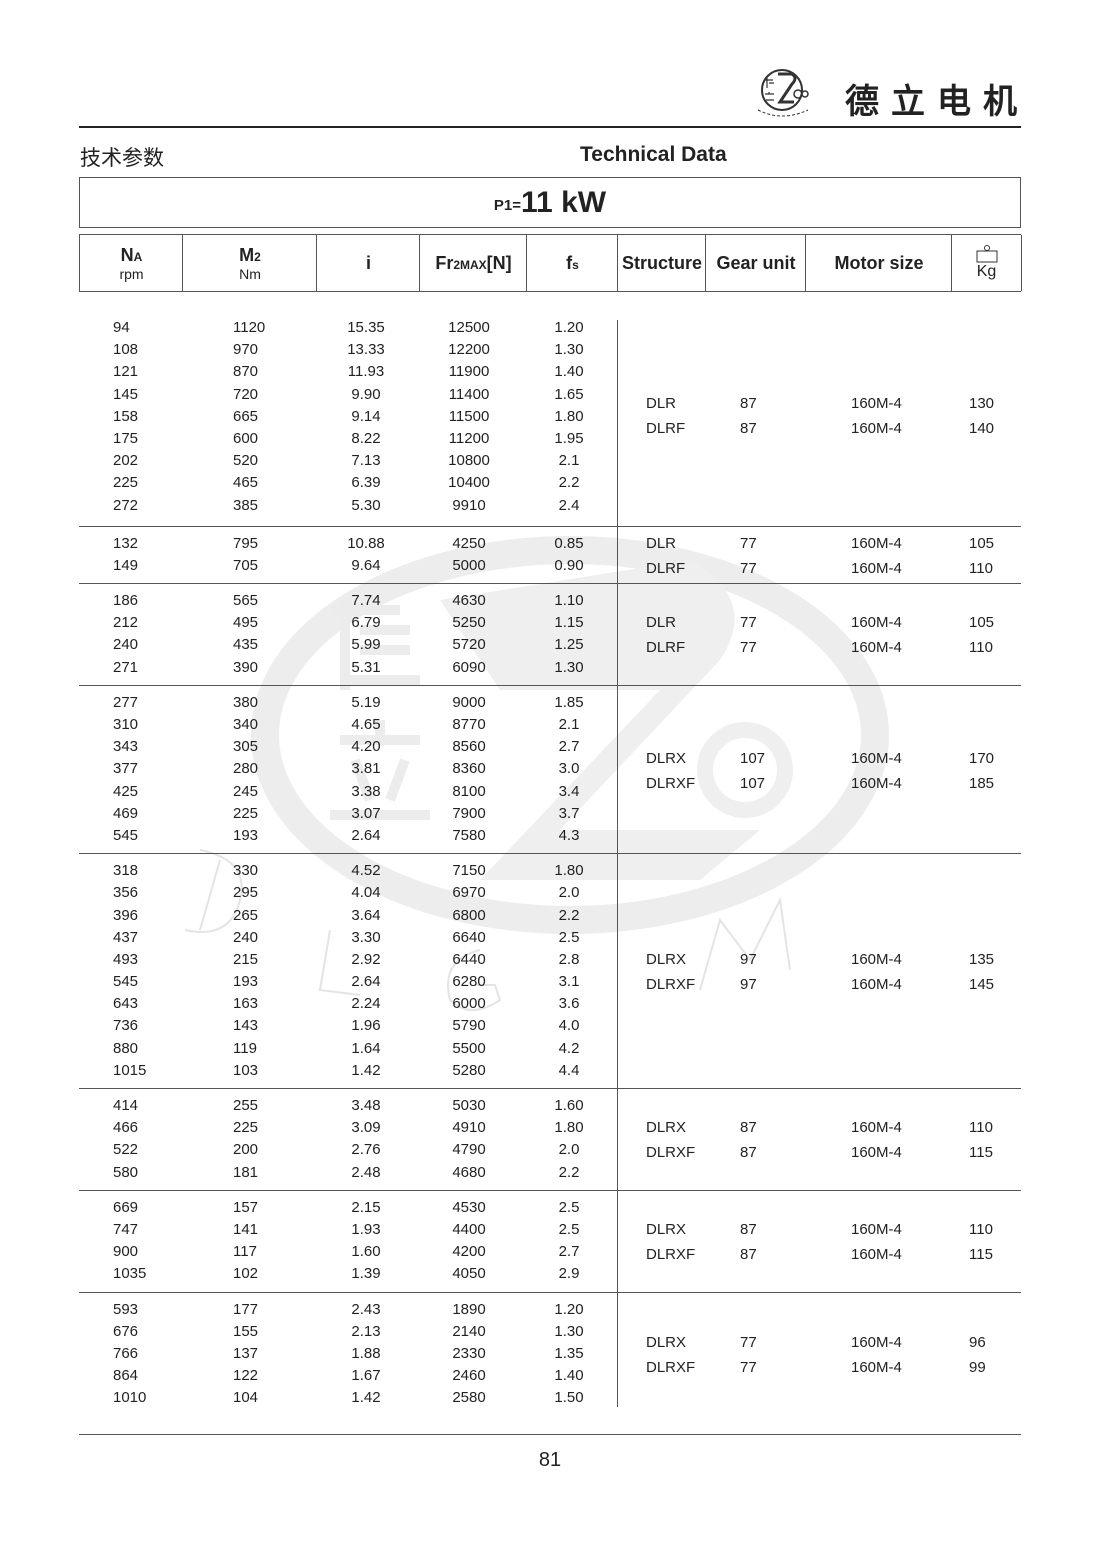 The width and height of the screenshot is (1100, 1555). Describe the element at coordinates (246, 1274) in the screenshot. I see `output-torque: 102` at that location.